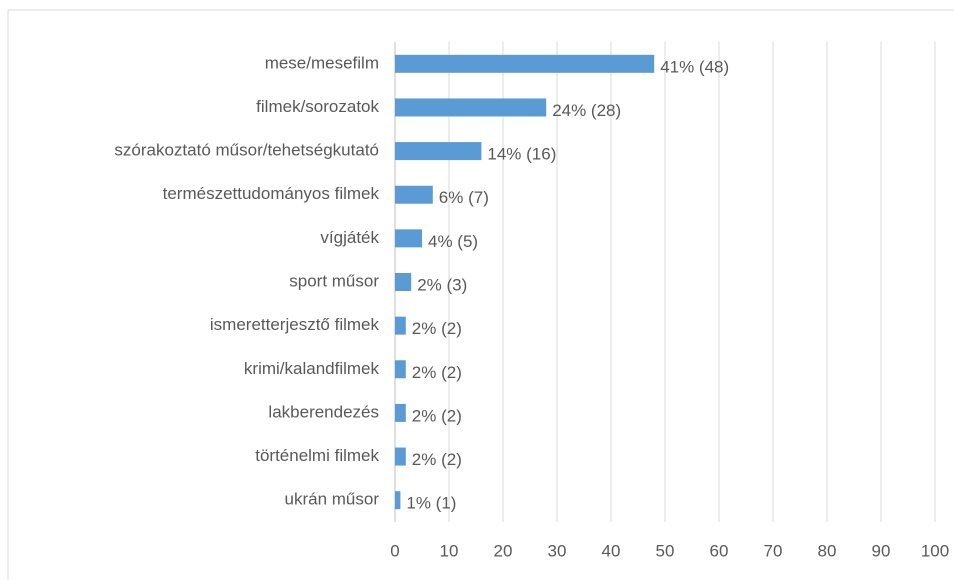  What do you see at coordinates (453, 241) in the screenshot?
I see `value-label: 4% (5)` at bounding box center [453, 241].